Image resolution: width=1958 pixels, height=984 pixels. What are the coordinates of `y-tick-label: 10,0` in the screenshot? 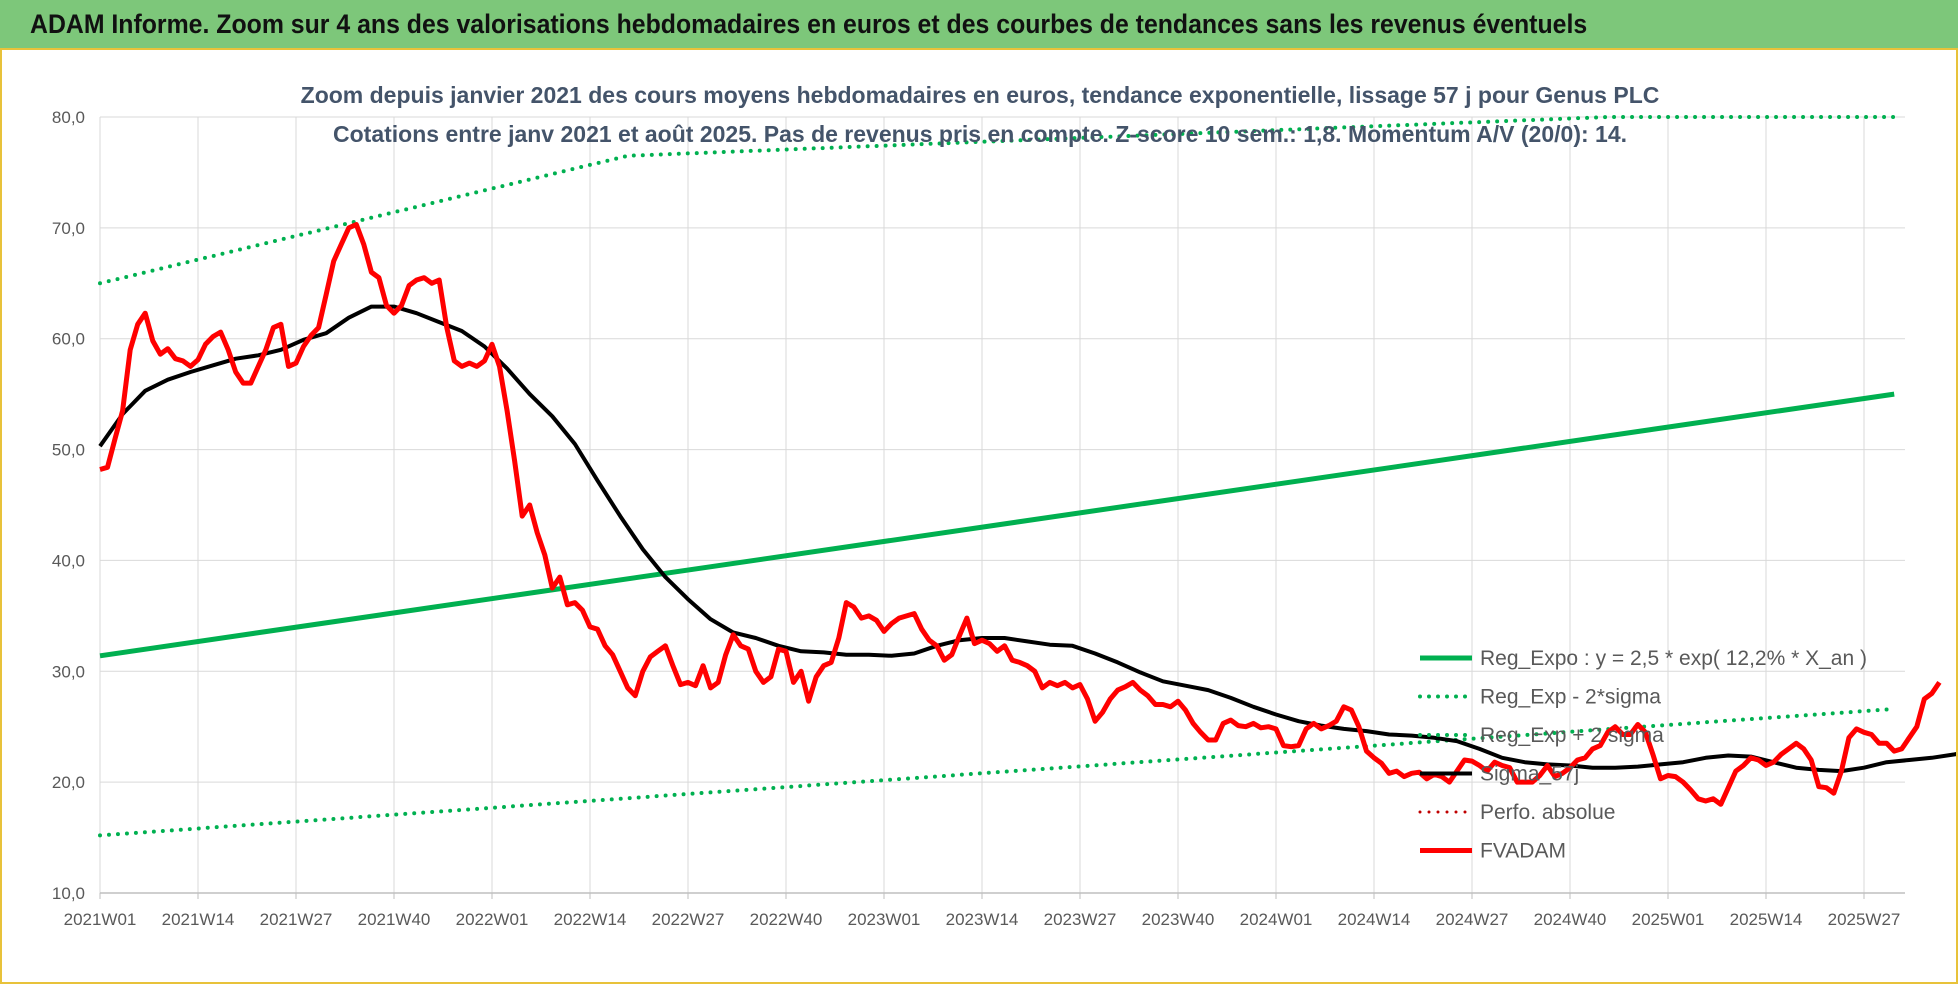 It's located at (68, 893).